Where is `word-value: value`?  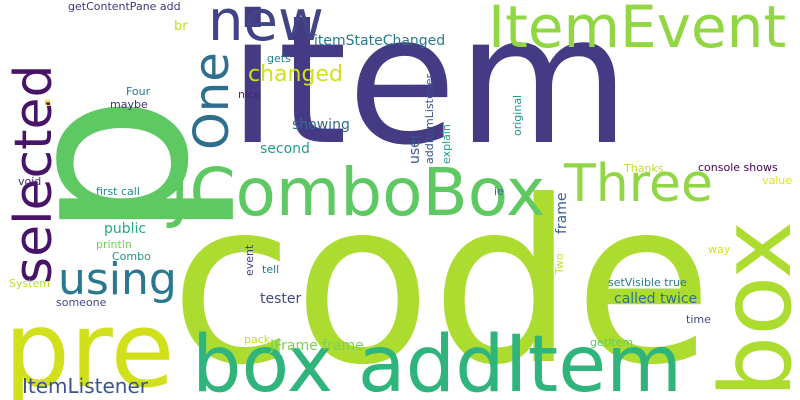 word-value: value is located at coordinates (777, 180).